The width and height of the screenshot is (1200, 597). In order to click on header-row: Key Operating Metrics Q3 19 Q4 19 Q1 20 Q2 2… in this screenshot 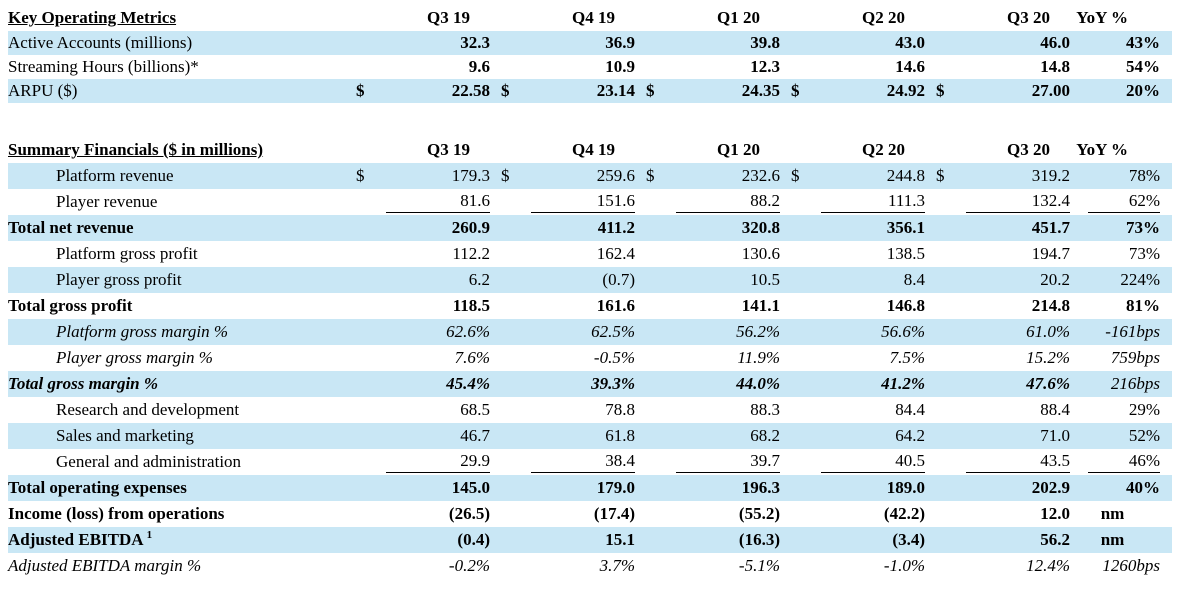, I will do `click(590, 18)`.